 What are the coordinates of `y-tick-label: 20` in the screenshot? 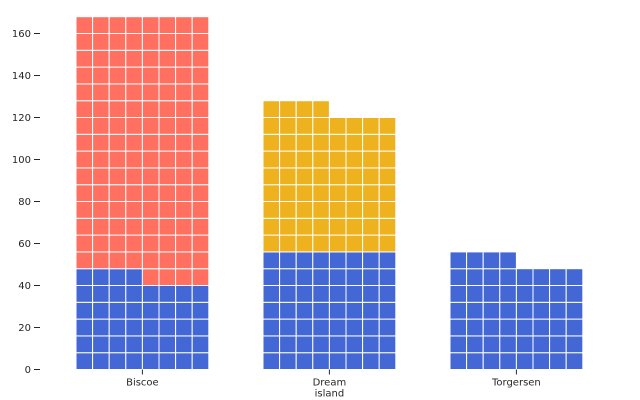 It's located at (24, 328).